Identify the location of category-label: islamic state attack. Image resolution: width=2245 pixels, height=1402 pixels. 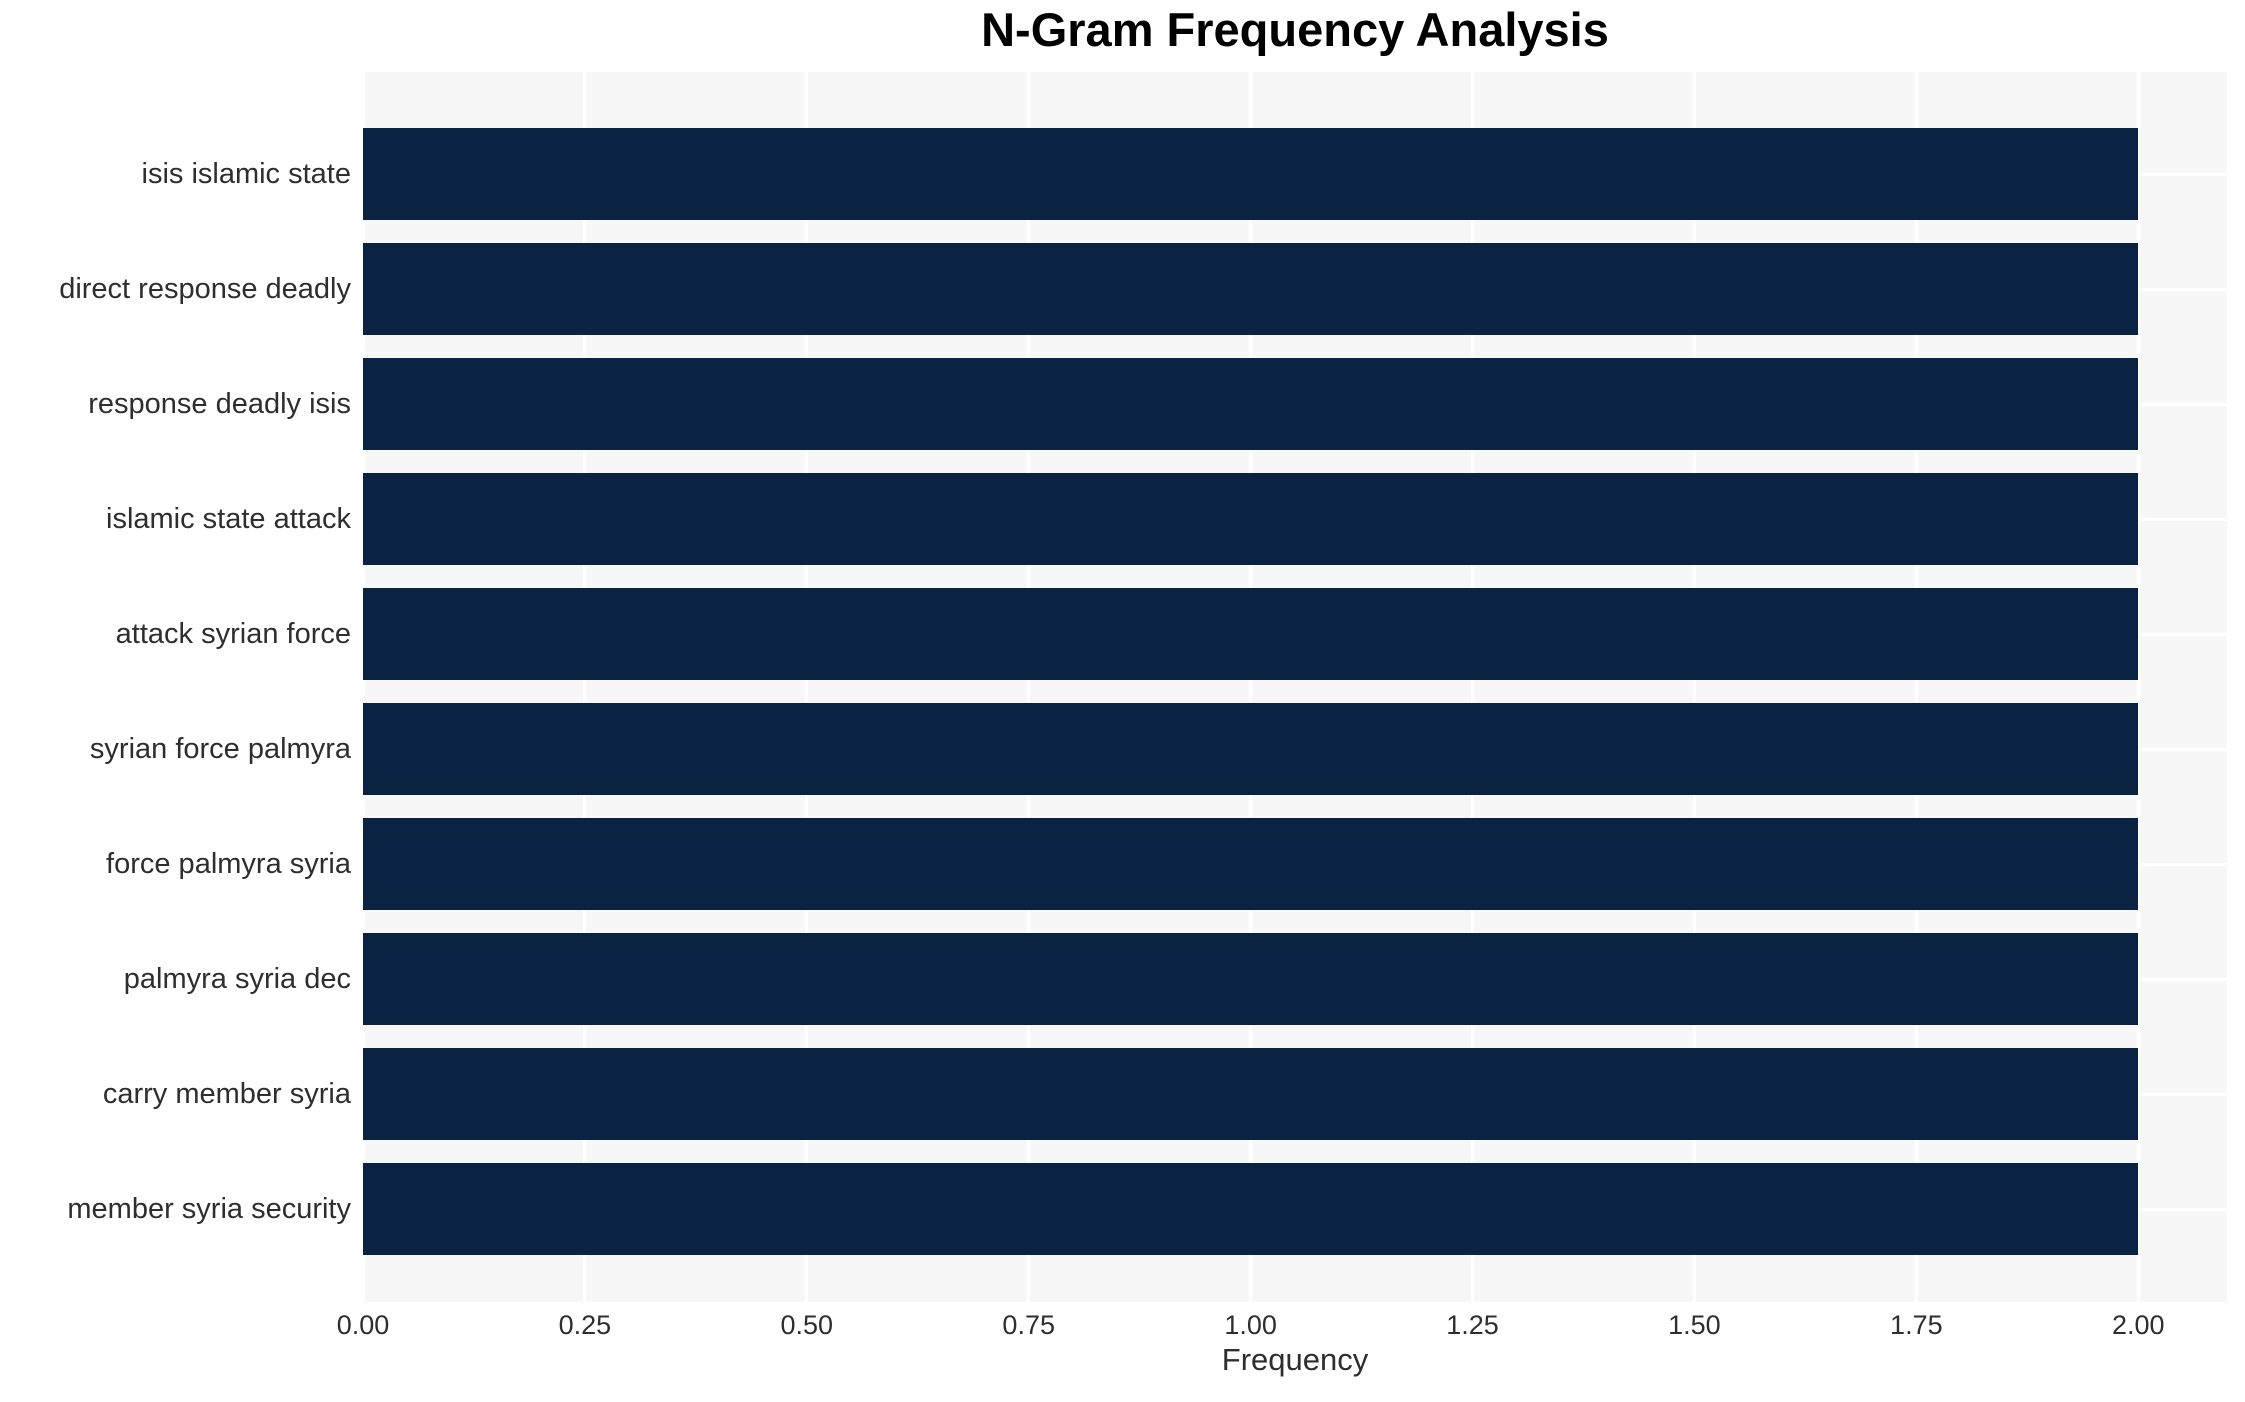
(228, 519).